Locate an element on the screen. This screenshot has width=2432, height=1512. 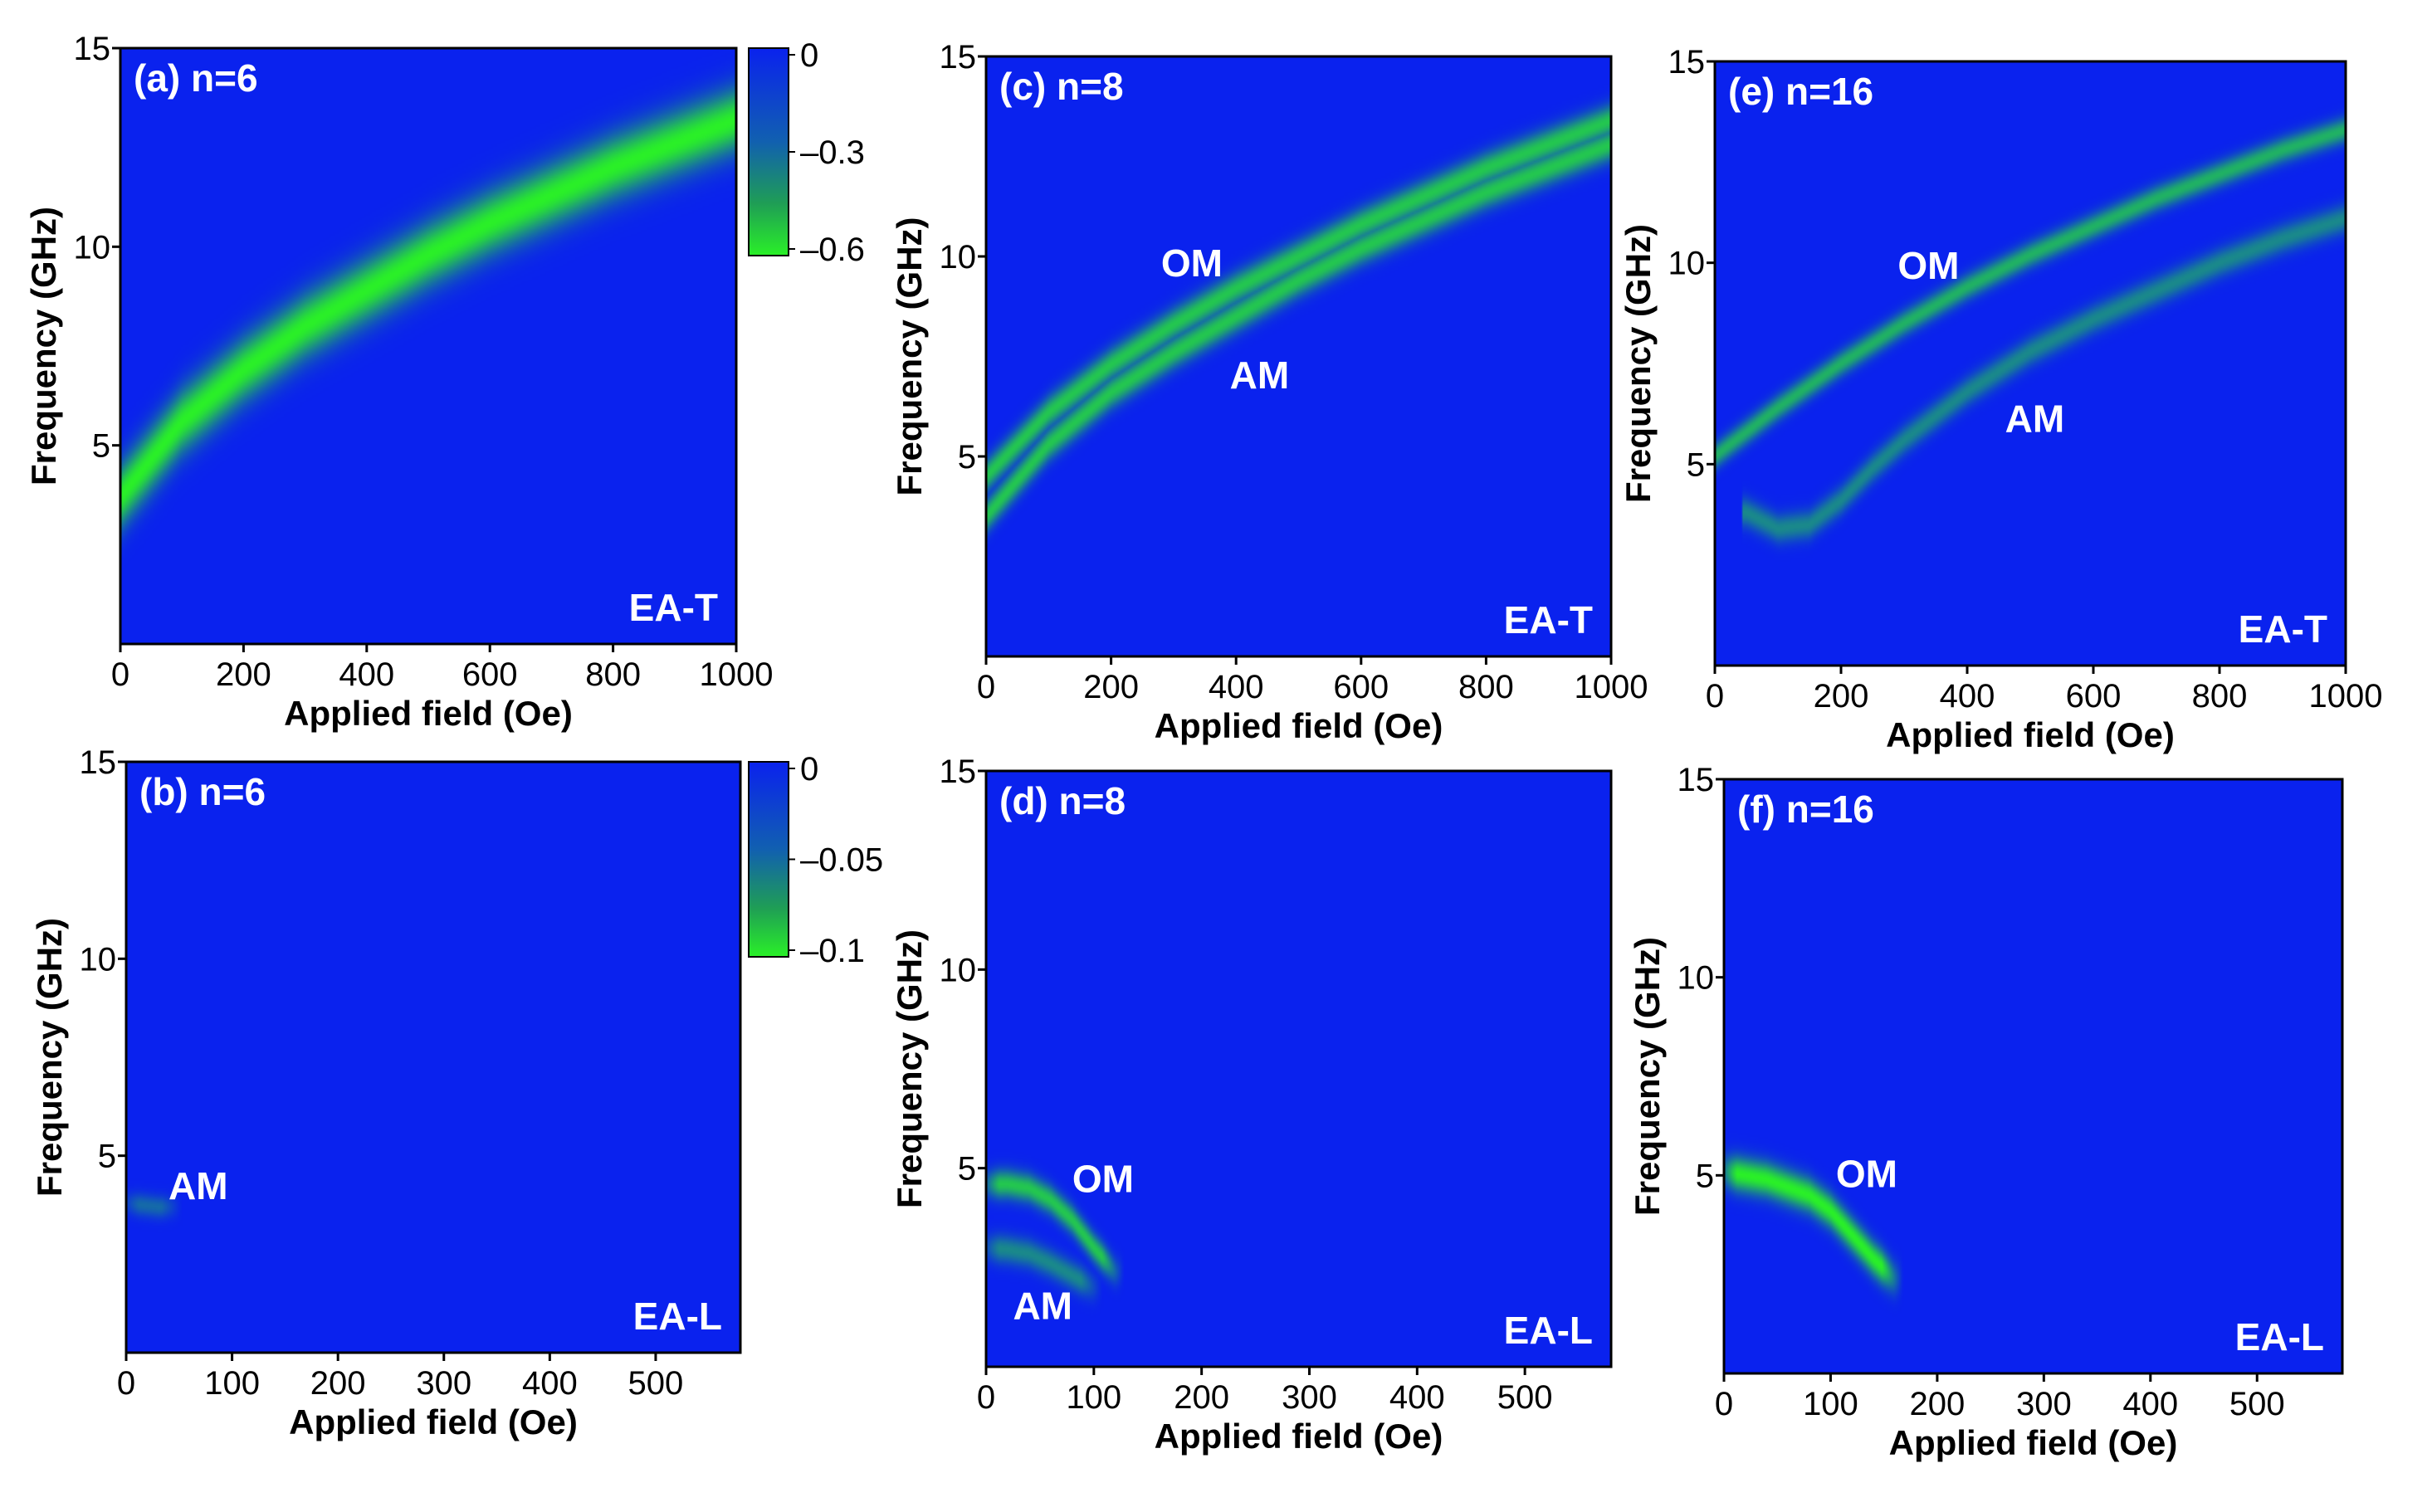
heatmap-c is located at coordinates (1298, 356).